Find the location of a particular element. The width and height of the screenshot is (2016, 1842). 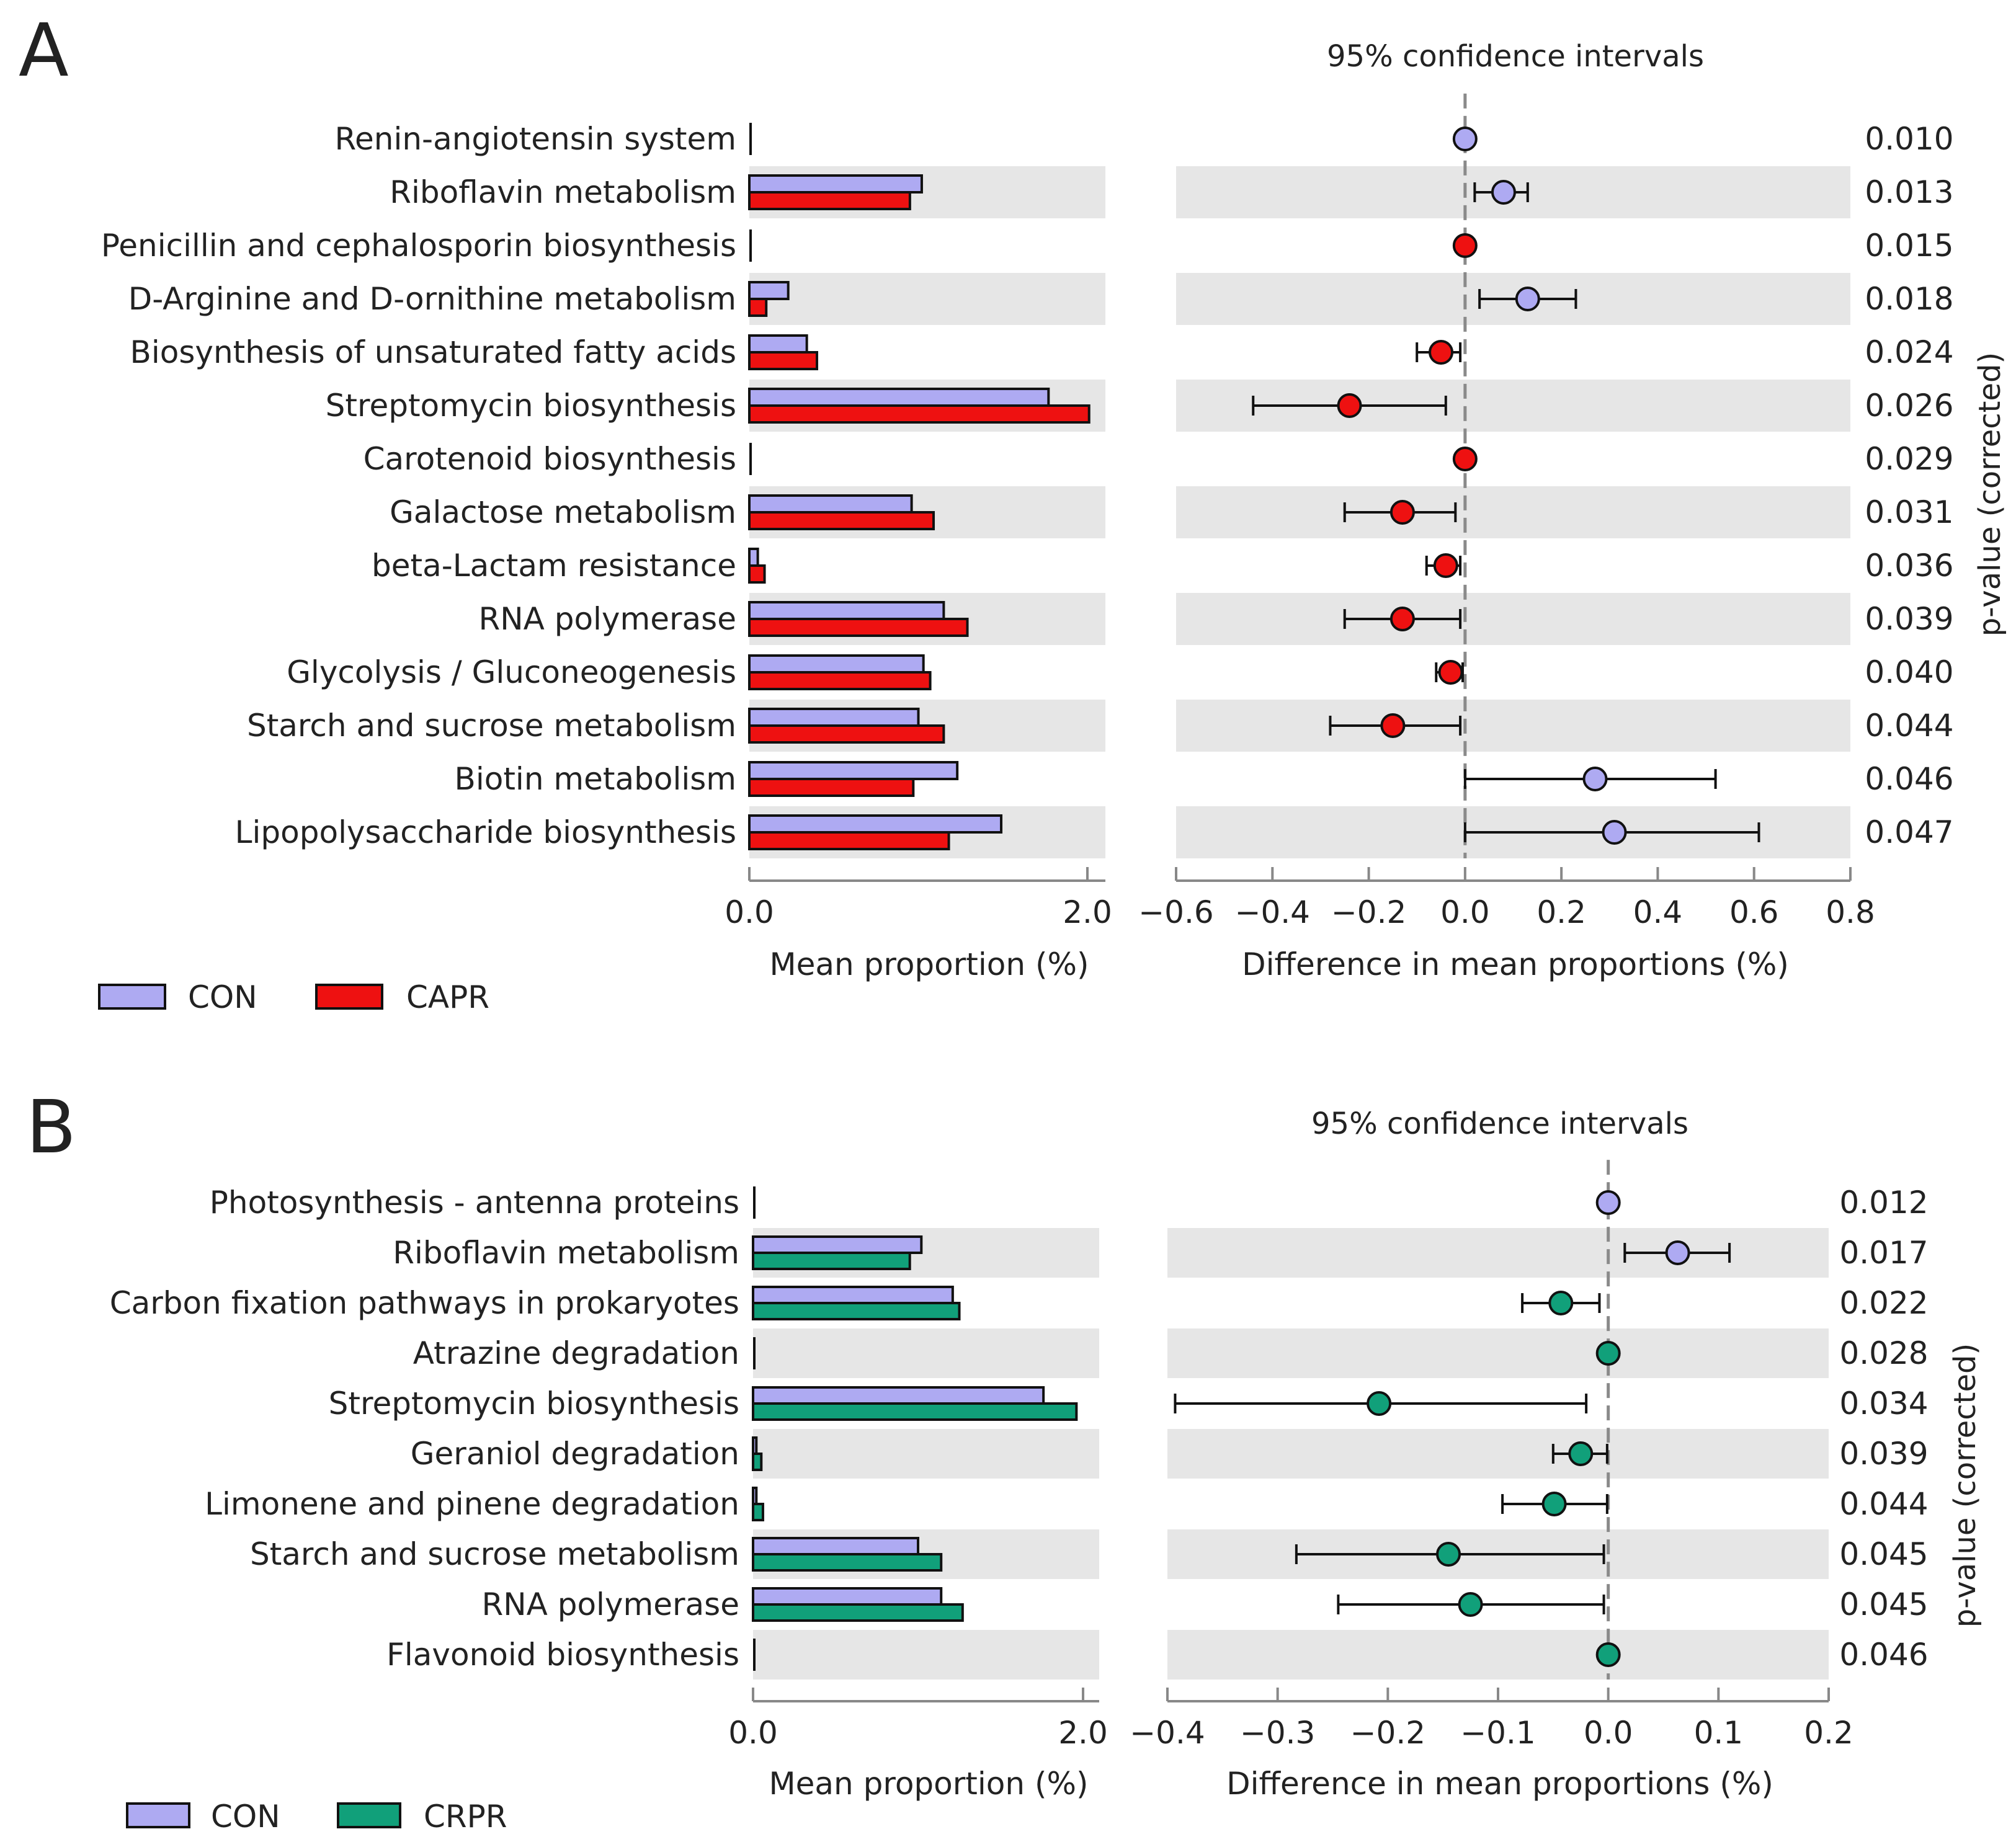

p-value: 0.046 is located at coordinates (1884, 1655).